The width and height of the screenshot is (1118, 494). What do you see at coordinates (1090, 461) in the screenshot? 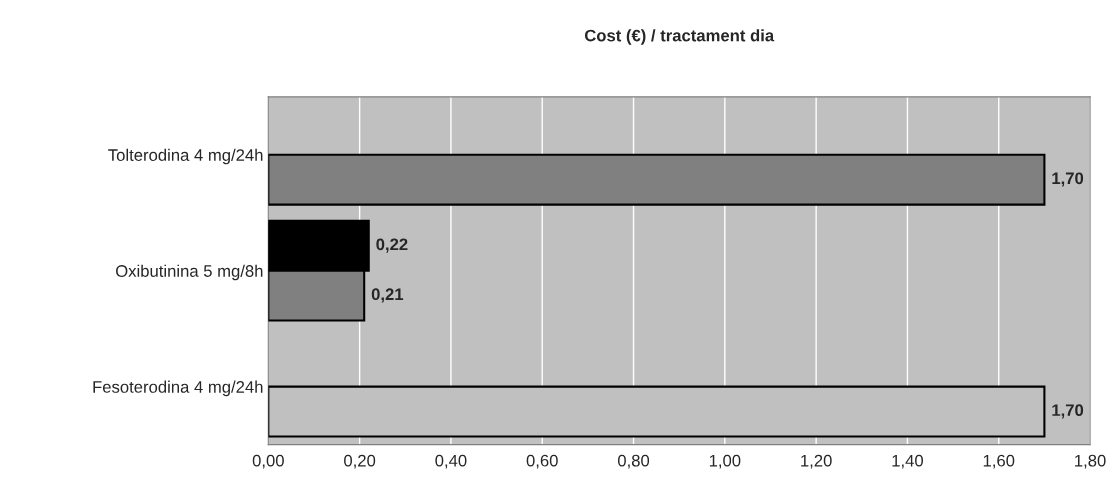
I see `x-tick-label: 1,80` at bounding box center [1090, 461].